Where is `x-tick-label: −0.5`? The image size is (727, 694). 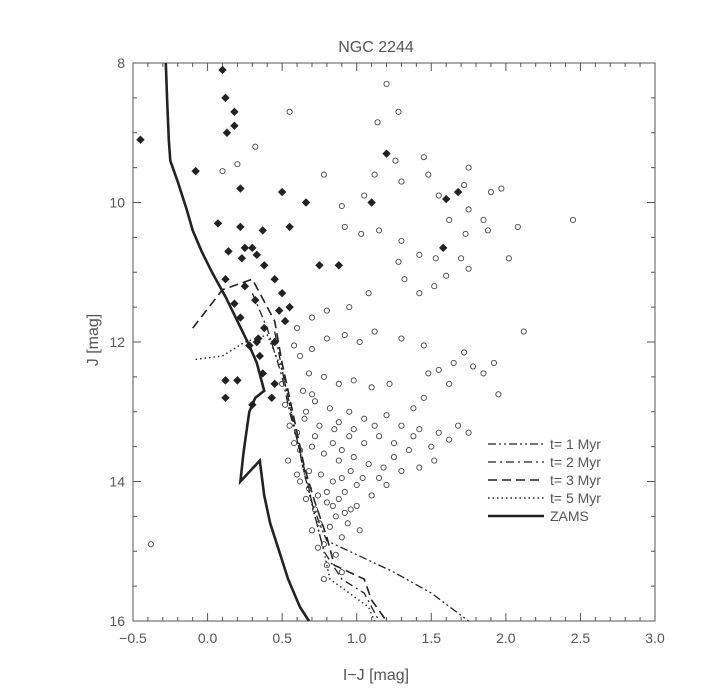 x-tick-label: −0.5 is located at coordinates (133, 638).